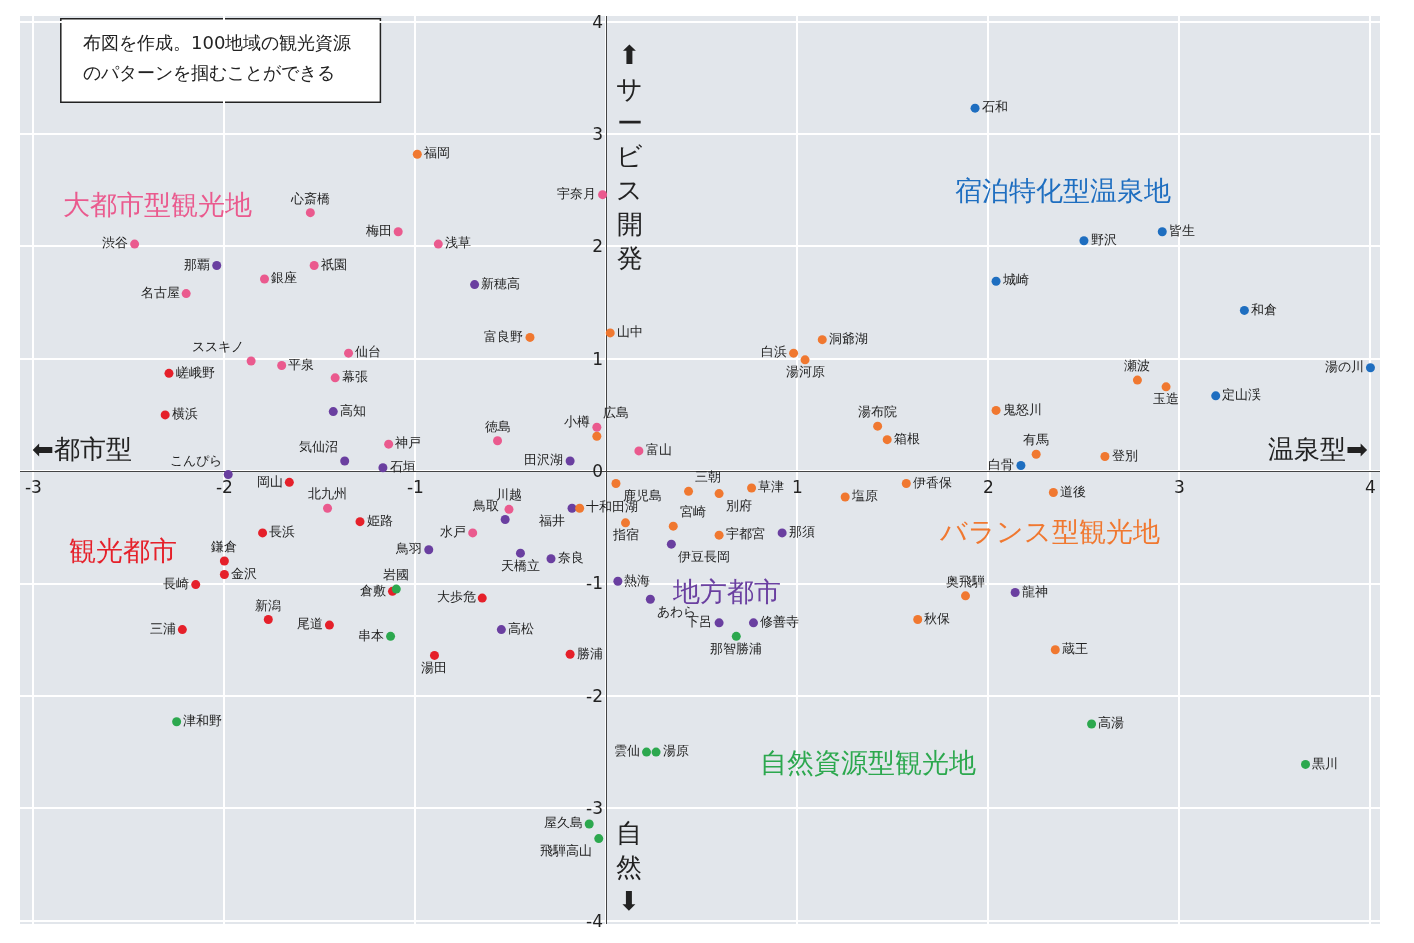 The image size is (1414, 943). I want to click on annotation: ⬅都市型, so click(82, 449).